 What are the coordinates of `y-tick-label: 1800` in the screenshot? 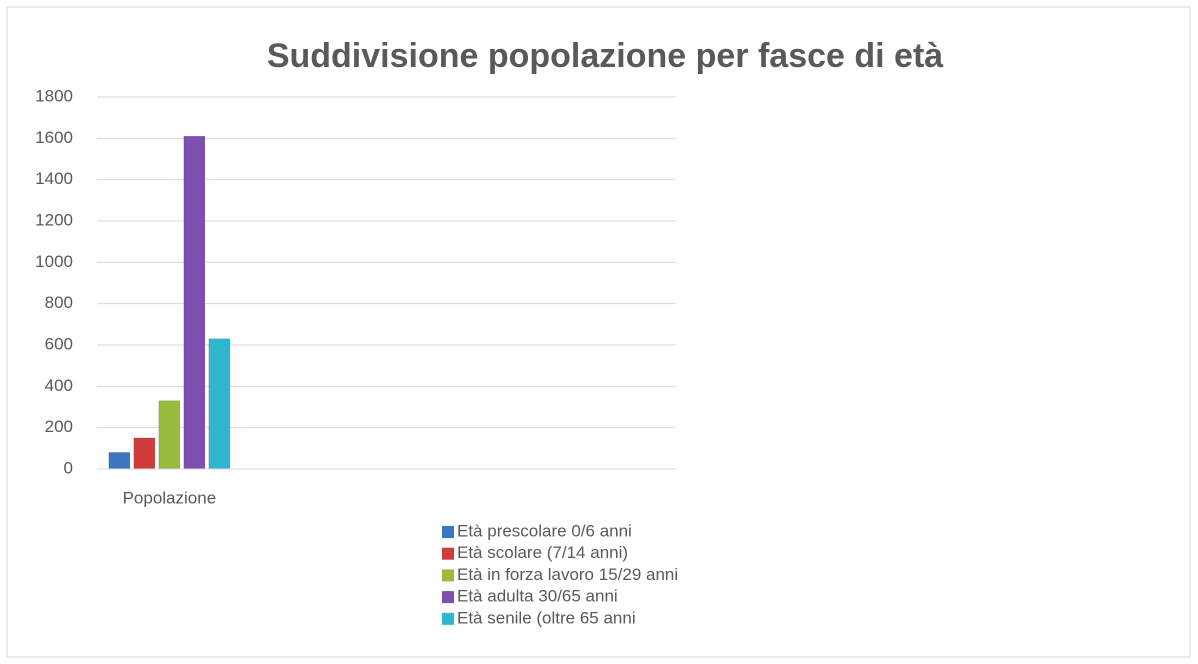 It's located at (54, 95).